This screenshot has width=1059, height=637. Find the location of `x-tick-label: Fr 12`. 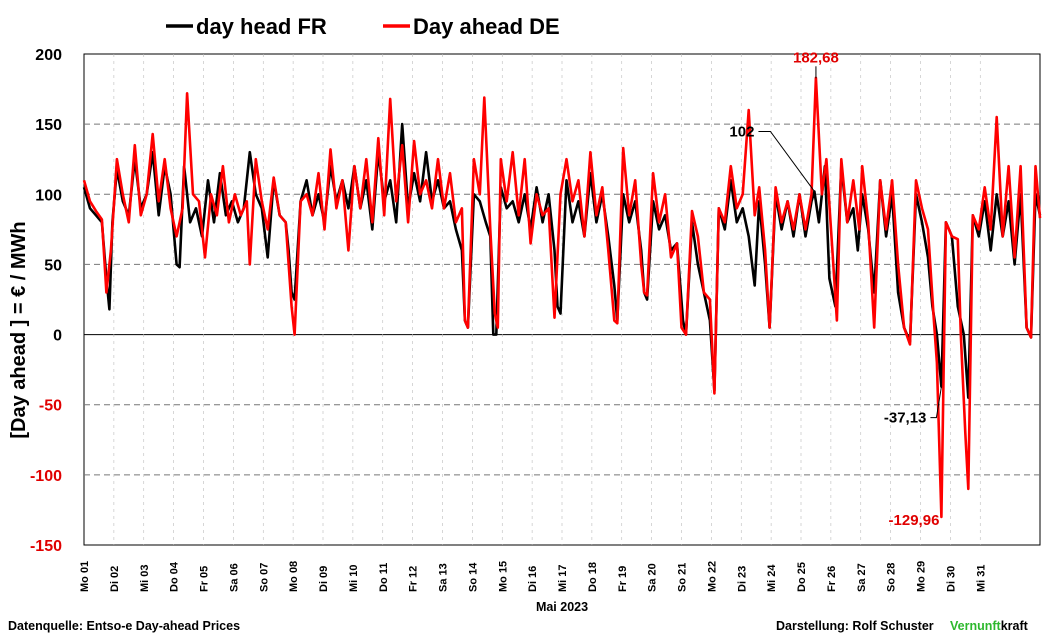

x-tick-label: Fr 12 is located at coordinates (414, 579).